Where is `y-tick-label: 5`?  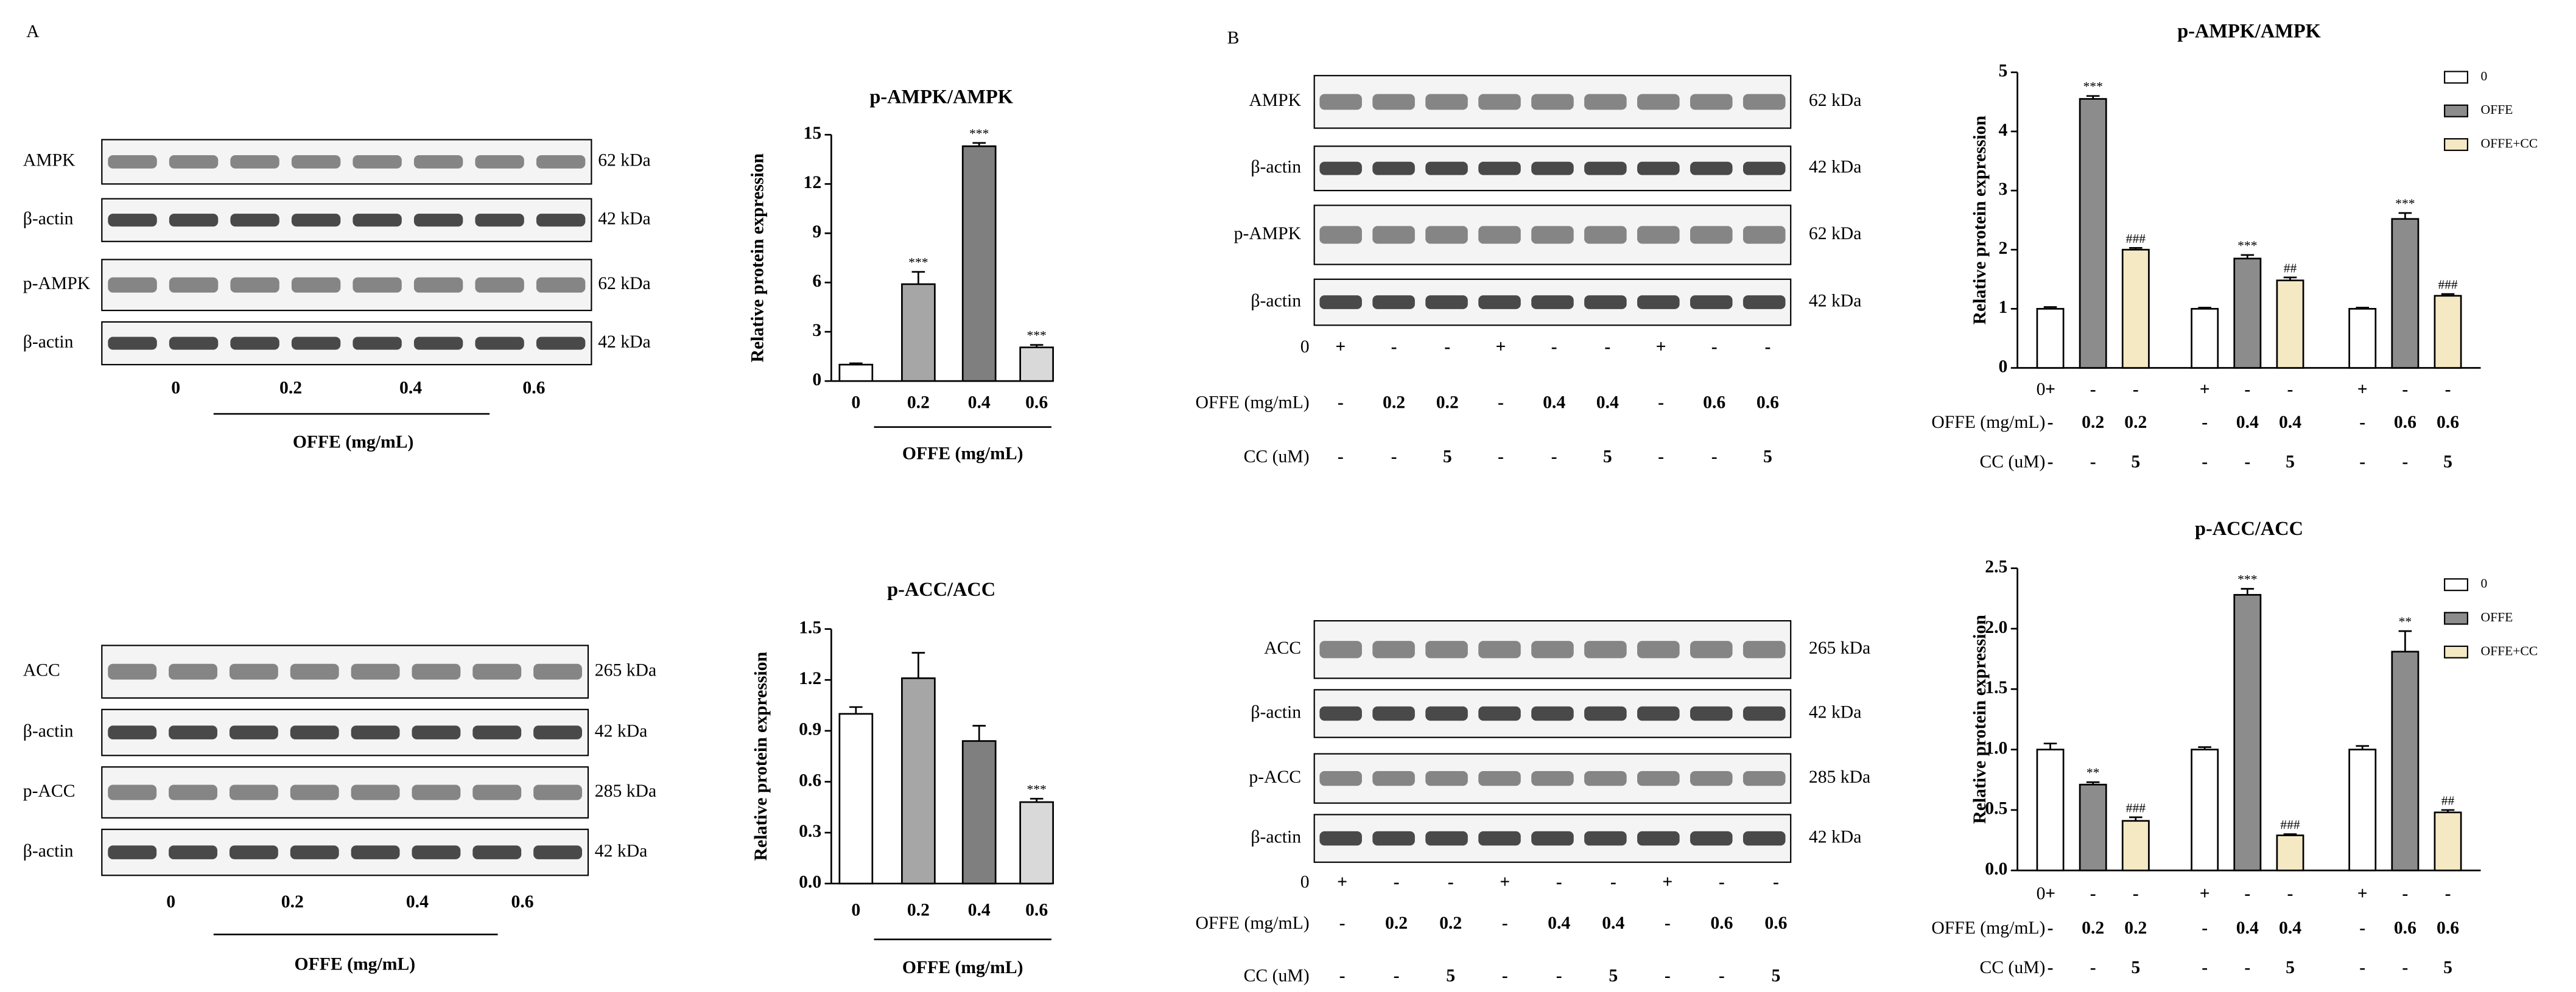
y-tick-label: 5 is located at coordinates (2003, 71).